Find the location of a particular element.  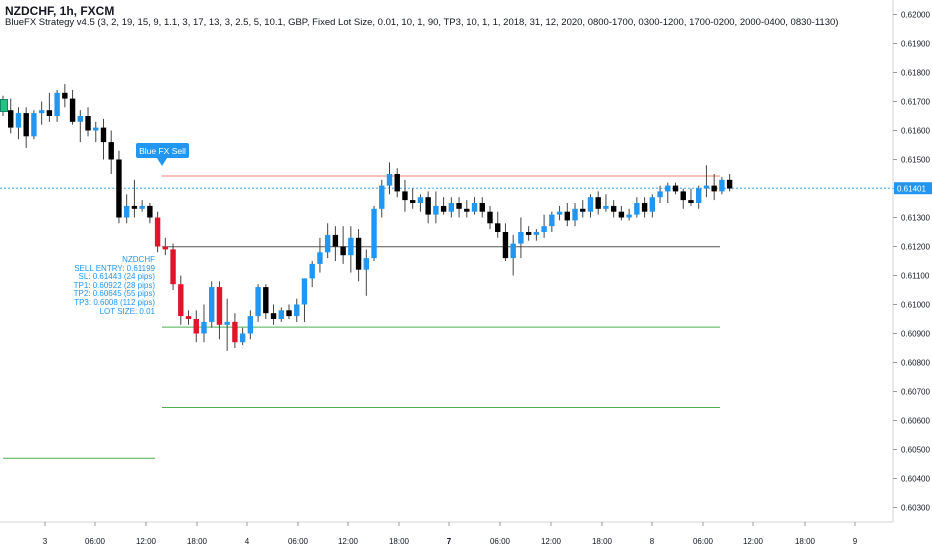

price-tick-label: 0.60800 is located at coordinates (915, 363).